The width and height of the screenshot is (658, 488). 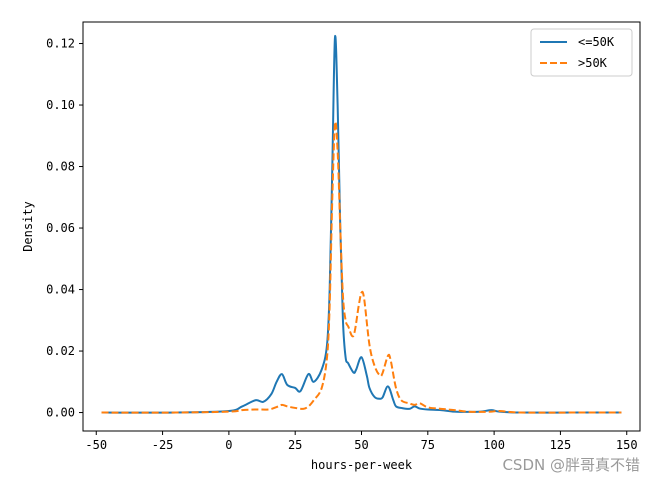 What do you see at coordinates (494, 445) in the screenshot?
I see `x-tick-label: 100` at bounding box center [494, 445].